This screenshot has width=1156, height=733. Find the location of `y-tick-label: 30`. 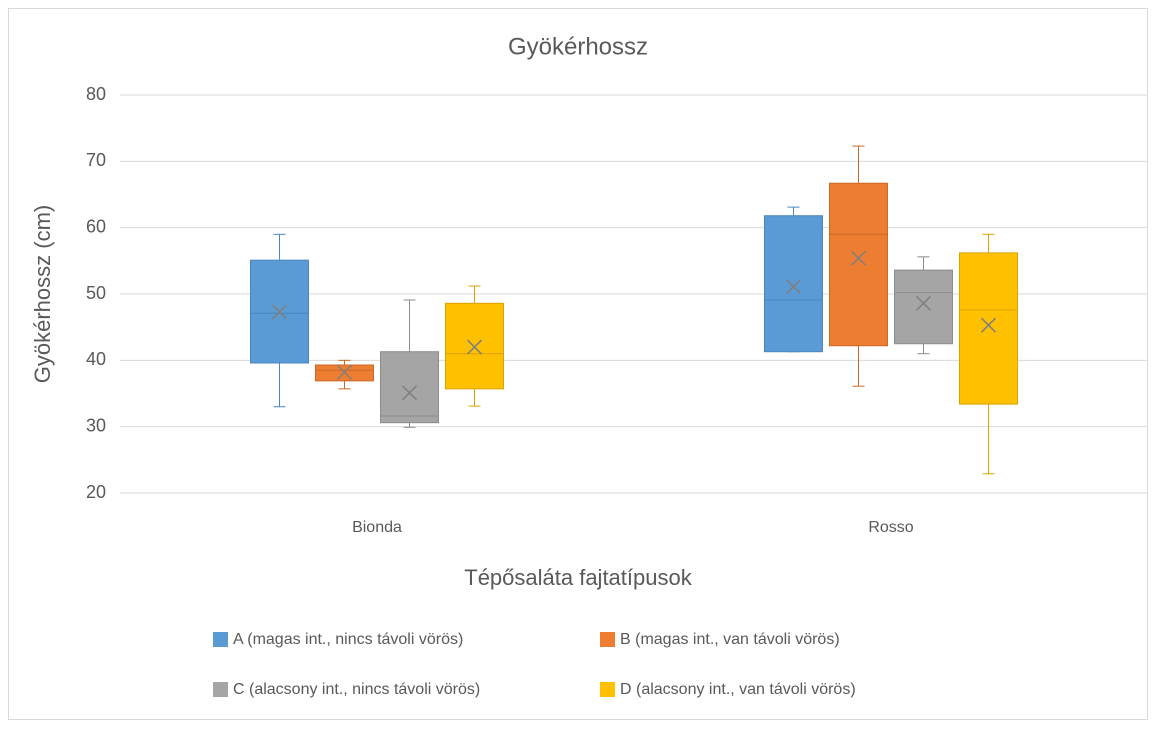

y-tick-label: 30 is located at coordinates (96, 425).